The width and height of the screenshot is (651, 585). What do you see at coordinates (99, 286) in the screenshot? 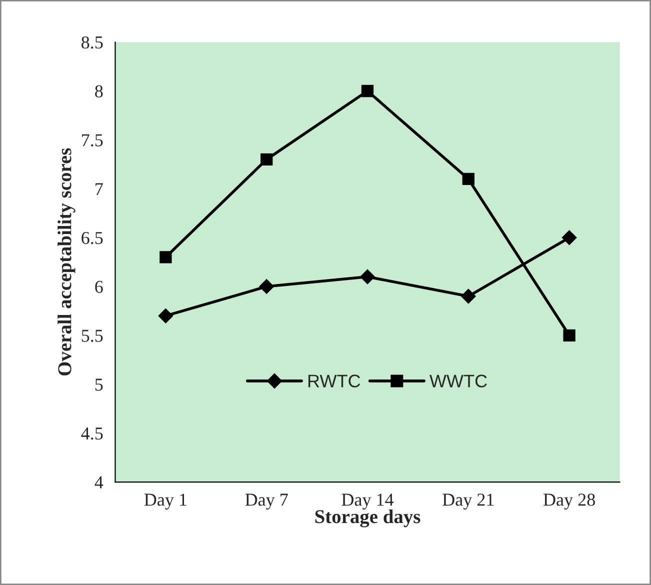
I see `y-tick-label: 6` at bounding box center [99, 286].